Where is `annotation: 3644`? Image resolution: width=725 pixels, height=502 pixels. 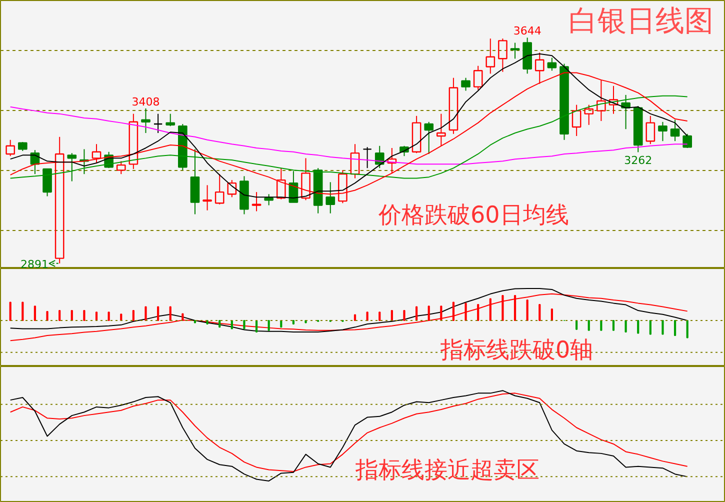 annotation: 3644 is located at coordinates (527, 31).